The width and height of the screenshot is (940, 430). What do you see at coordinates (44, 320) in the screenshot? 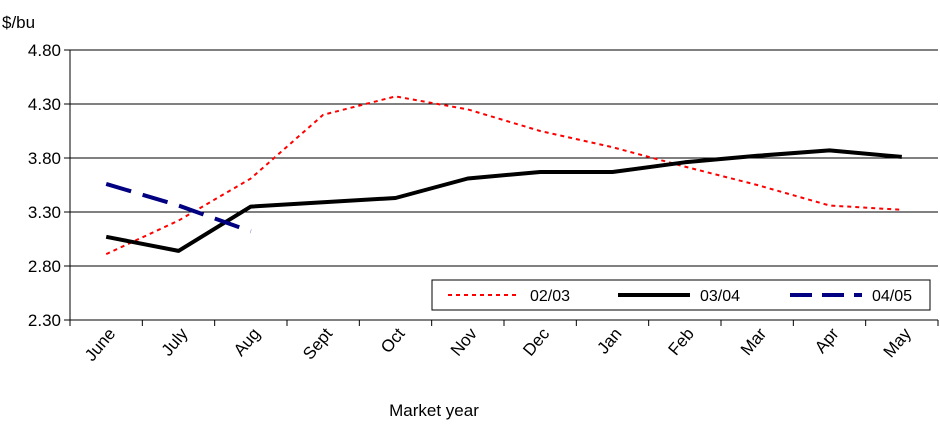
I see `y-tick-label: 2.30` at bounding box center [44, 320].